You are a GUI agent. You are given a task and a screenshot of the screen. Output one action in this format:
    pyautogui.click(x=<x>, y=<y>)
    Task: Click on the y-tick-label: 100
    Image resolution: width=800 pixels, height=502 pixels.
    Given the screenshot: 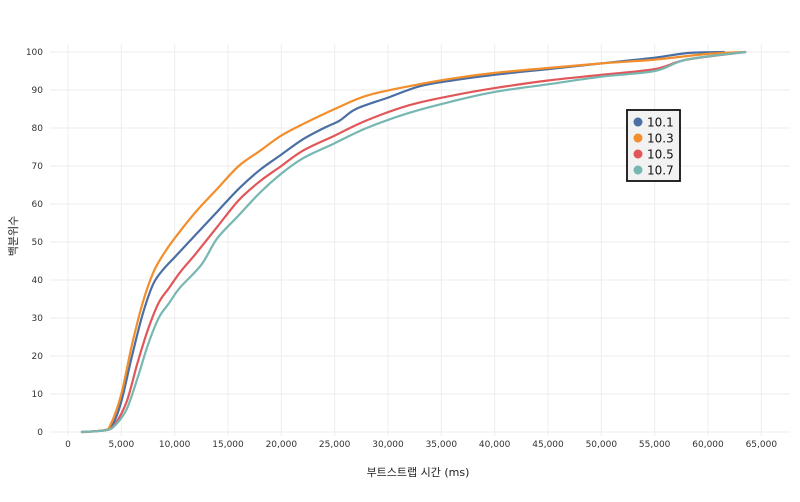 What is the action you would take?
    pyautogui.click(x=34, y=53)
    